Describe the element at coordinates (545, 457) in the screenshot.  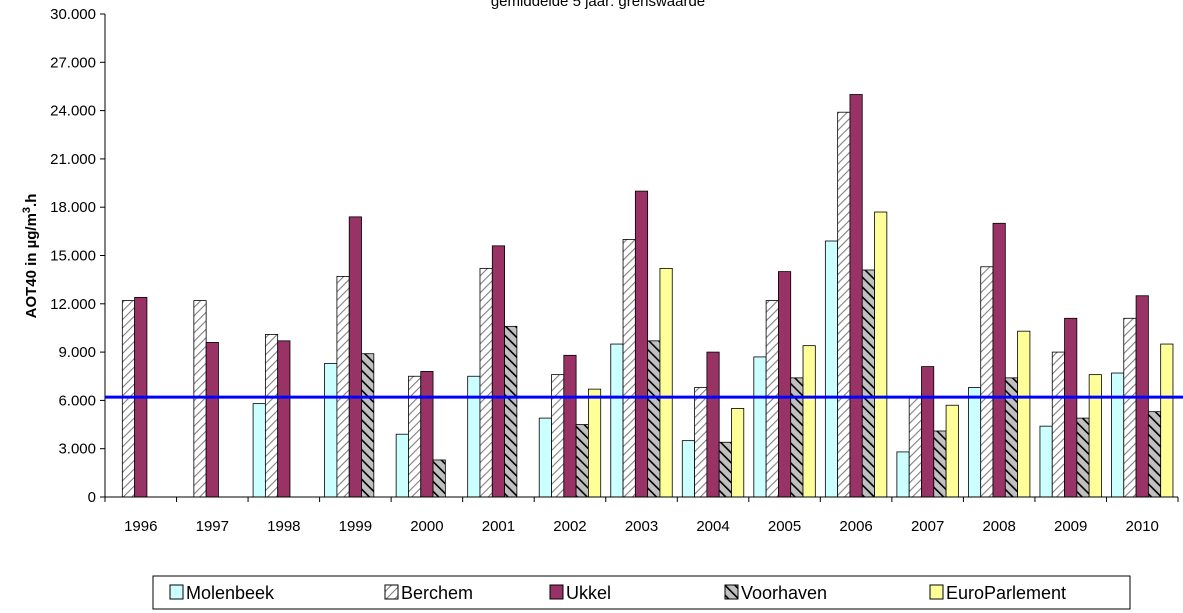
I see `bar-molenbeek-2002` at that location.